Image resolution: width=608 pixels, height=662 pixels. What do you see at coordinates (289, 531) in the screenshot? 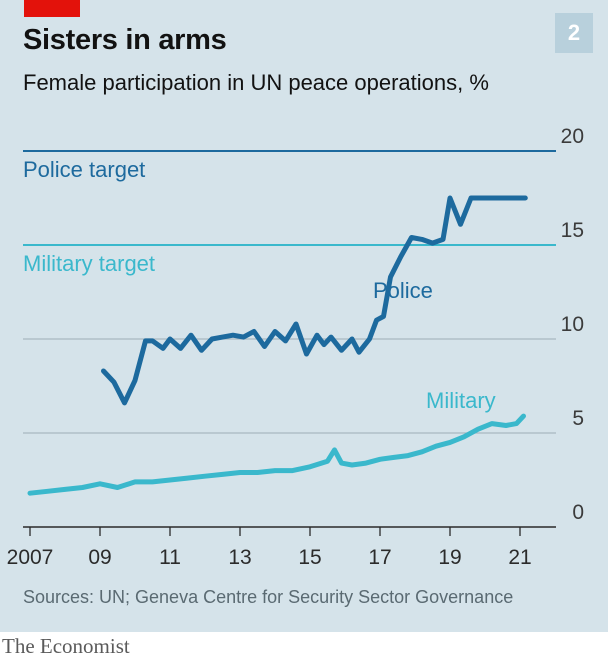
I see `x-axis` at bounding box center [289, 531].